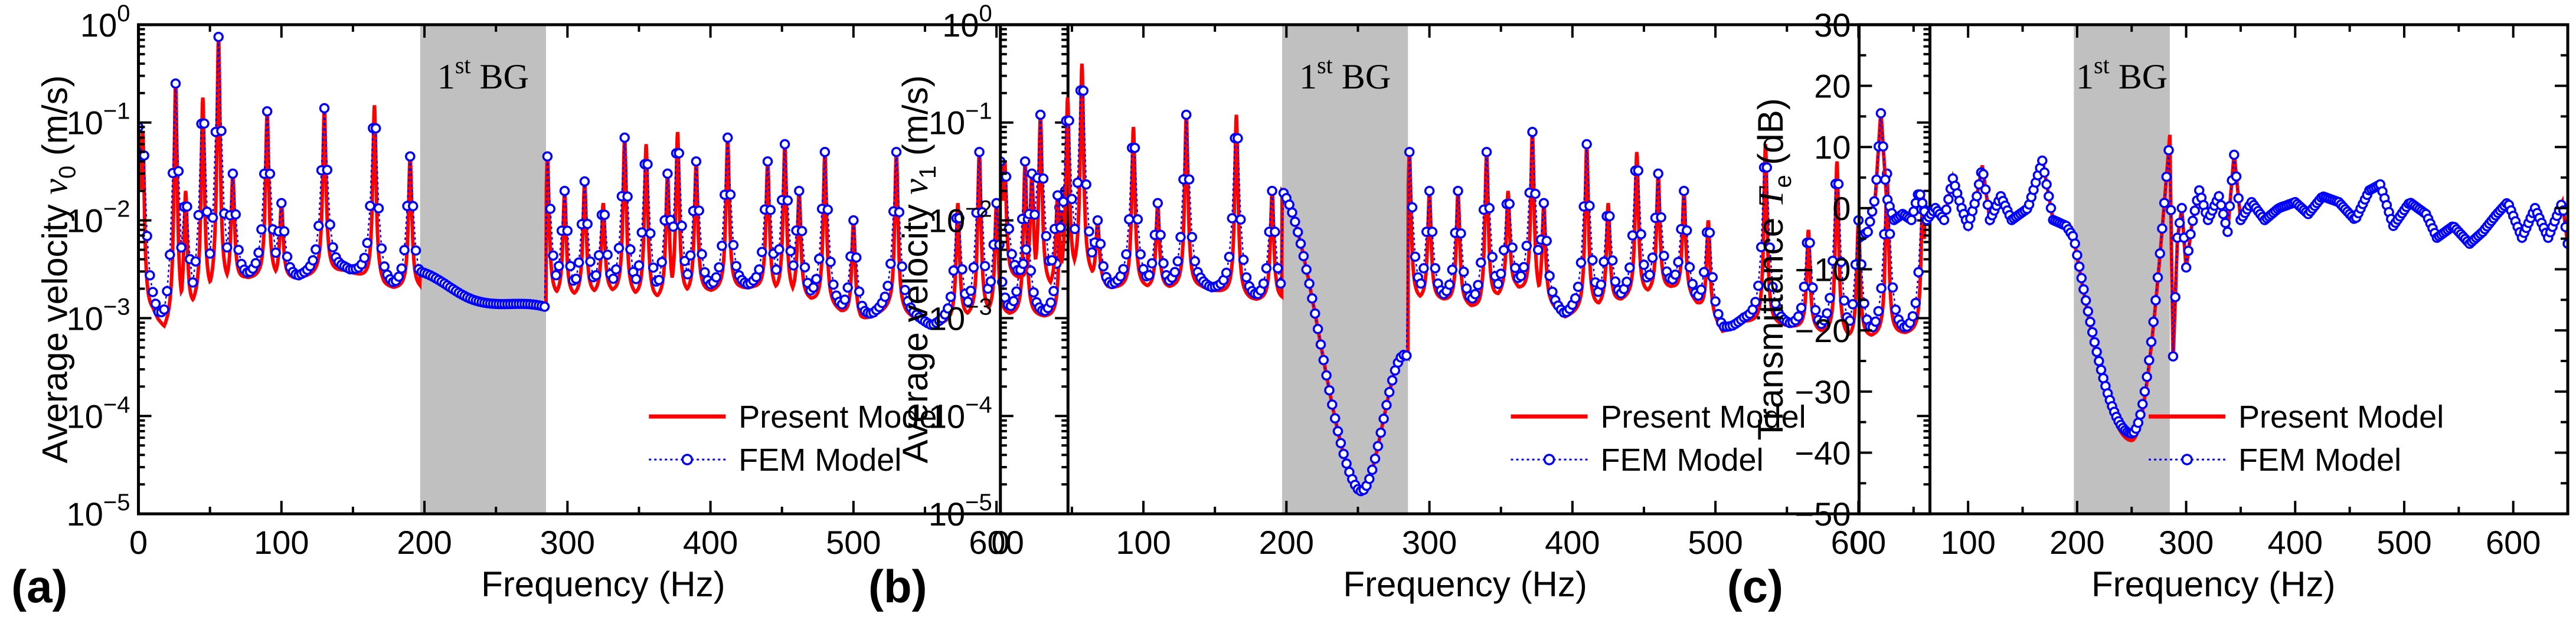 The height and width of the screenshot is (627, 2576). Describe the element at coordinates (960, 511) in the screenshot. I see `y-tick-label: 10⁻⁵` at that location.